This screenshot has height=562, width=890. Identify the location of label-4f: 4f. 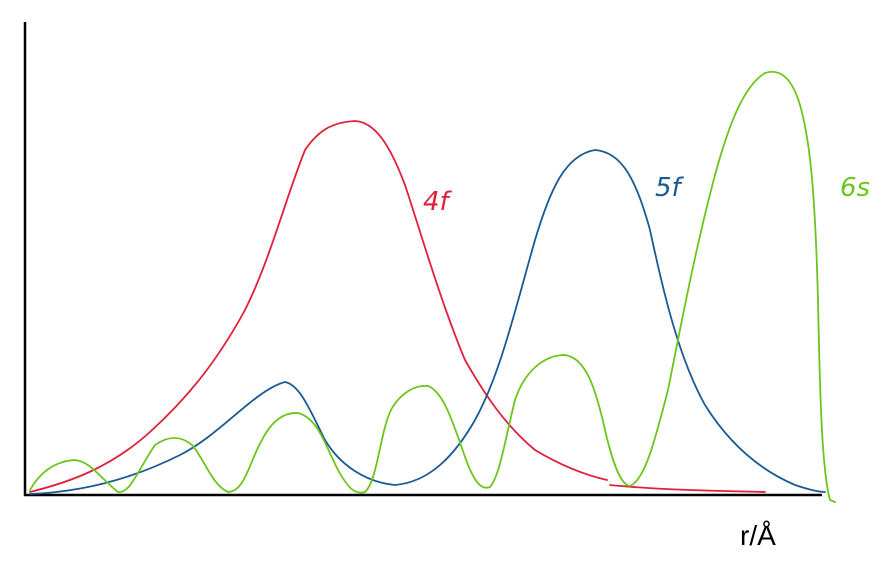
(438, 202).